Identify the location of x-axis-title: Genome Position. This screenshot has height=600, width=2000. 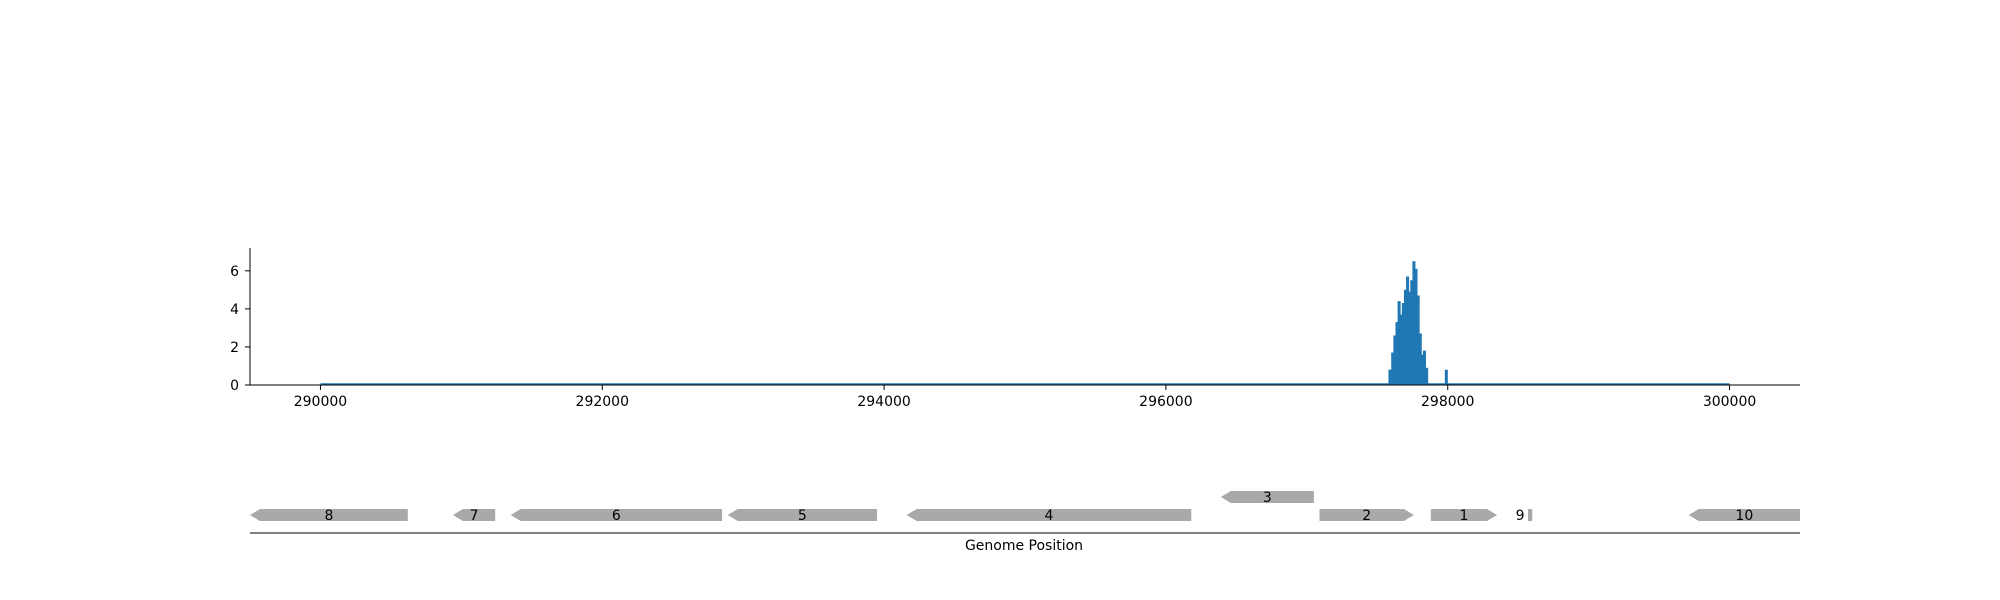
(1024, 546).